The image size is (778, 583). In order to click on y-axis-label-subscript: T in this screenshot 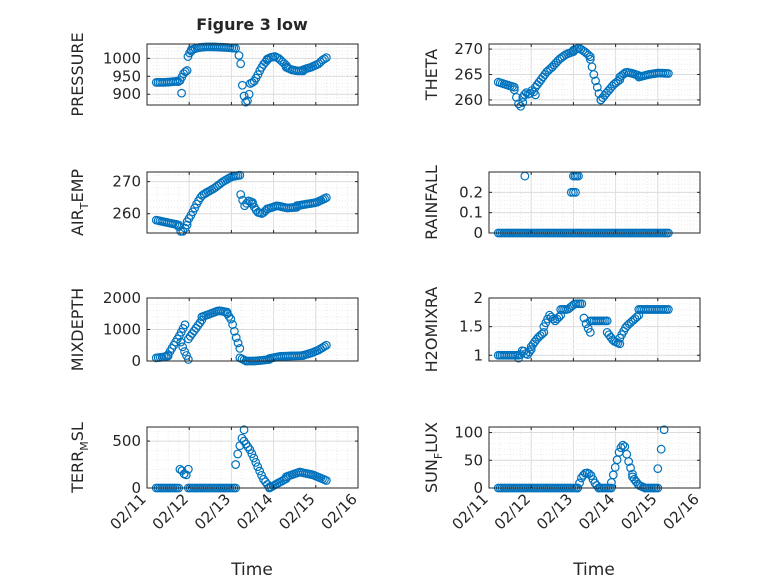, I will do `click(84, 206)`.